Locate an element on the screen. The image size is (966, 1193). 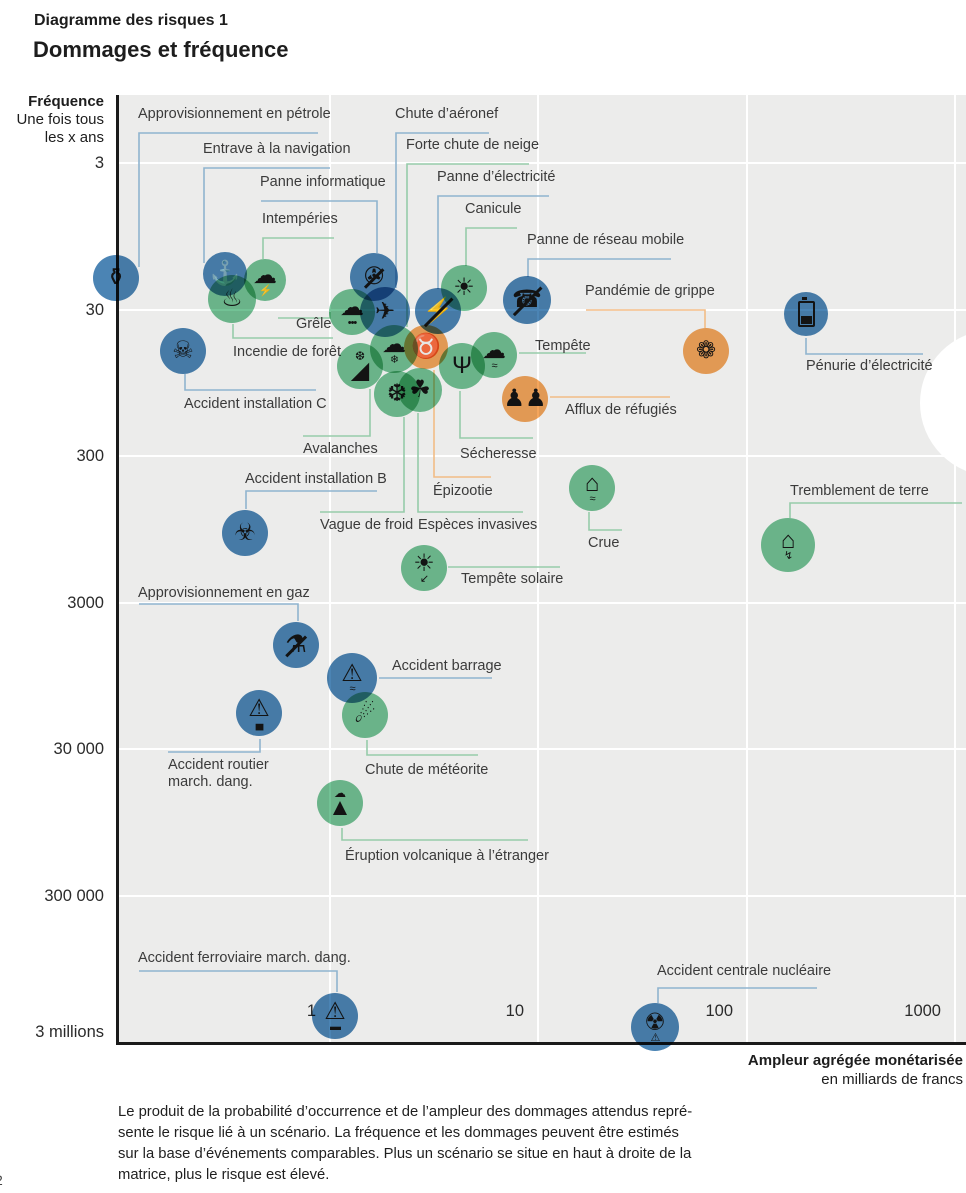
battery-low-icon is located at coordinates (806, 312).